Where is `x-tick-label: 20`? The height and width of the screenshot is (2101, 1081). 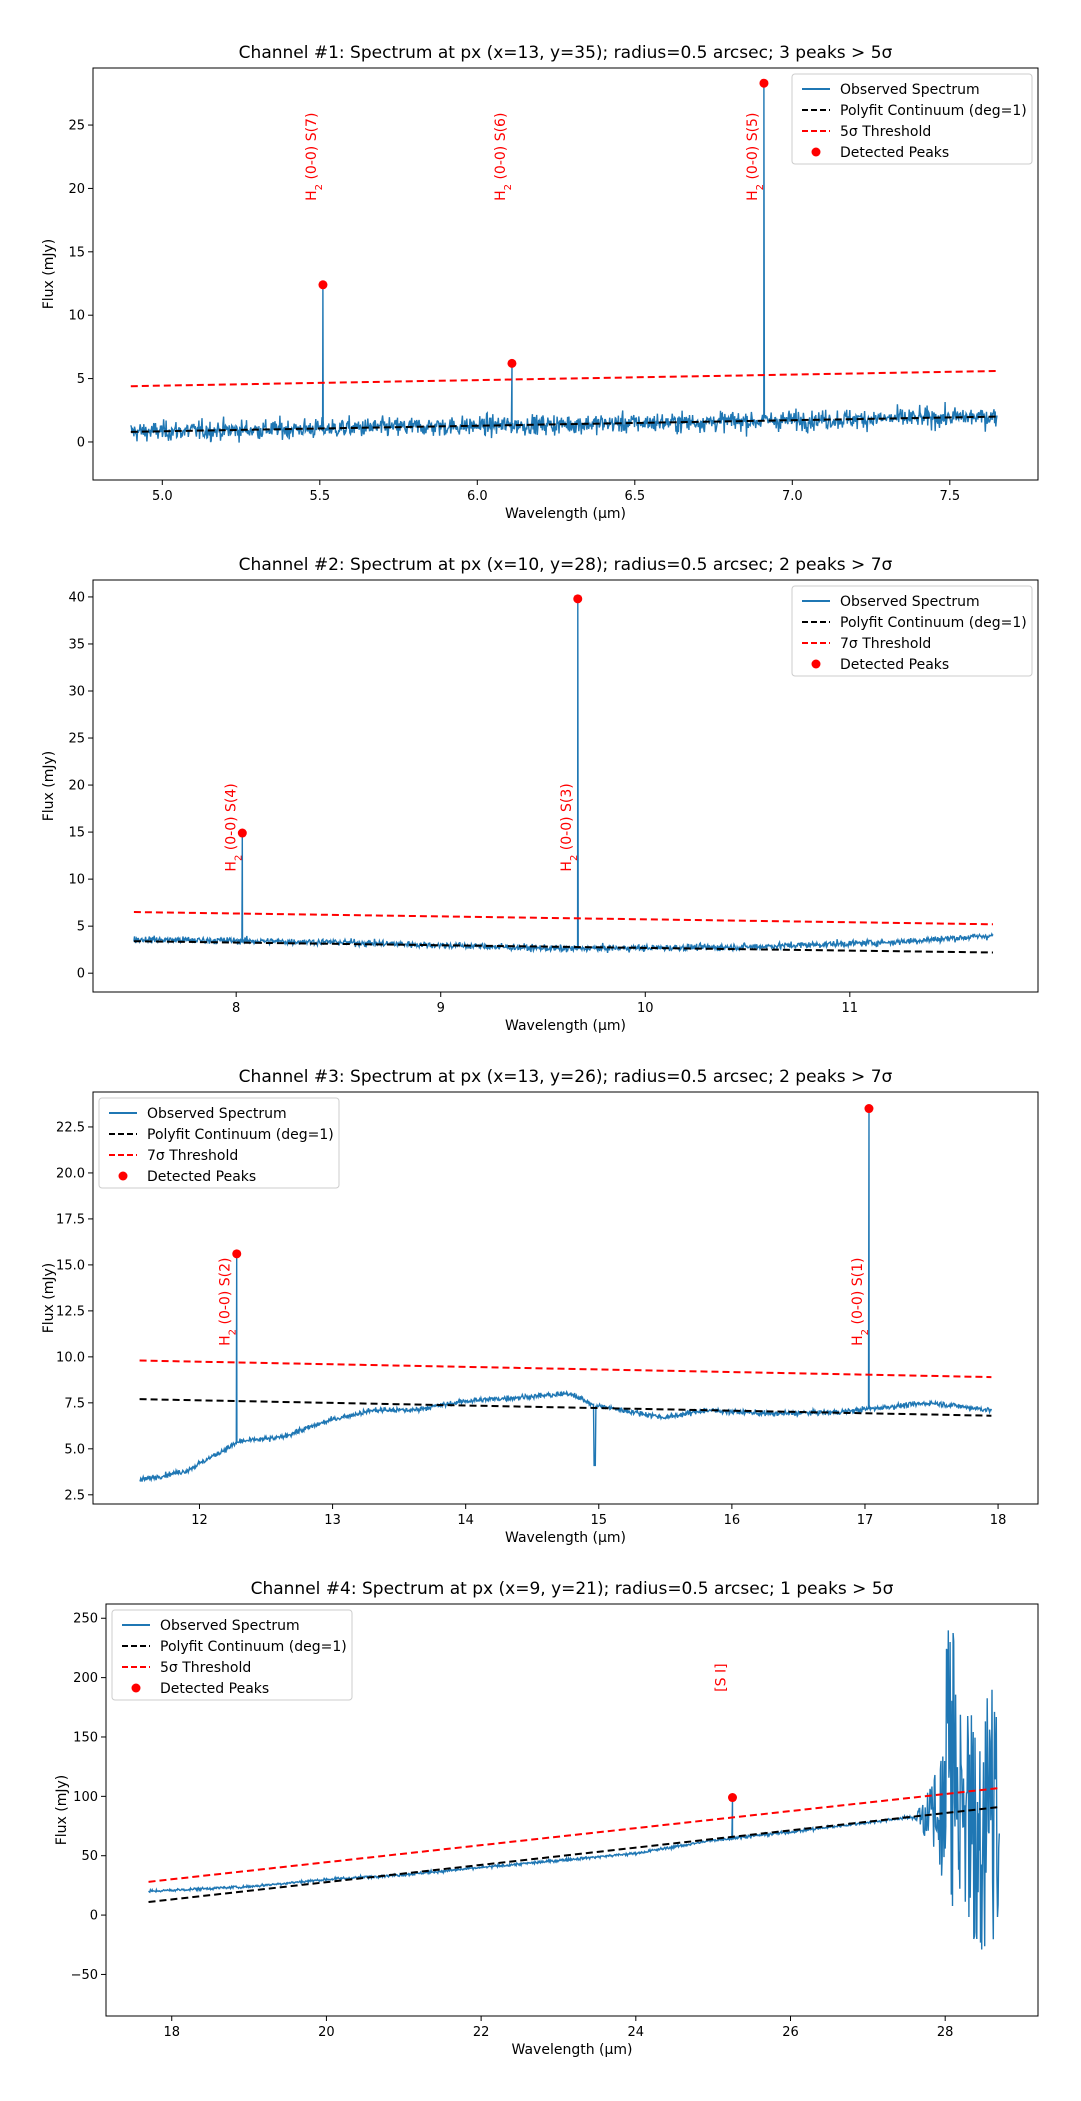 x-tick-label: 20 is located at coordinates (326, 2032).